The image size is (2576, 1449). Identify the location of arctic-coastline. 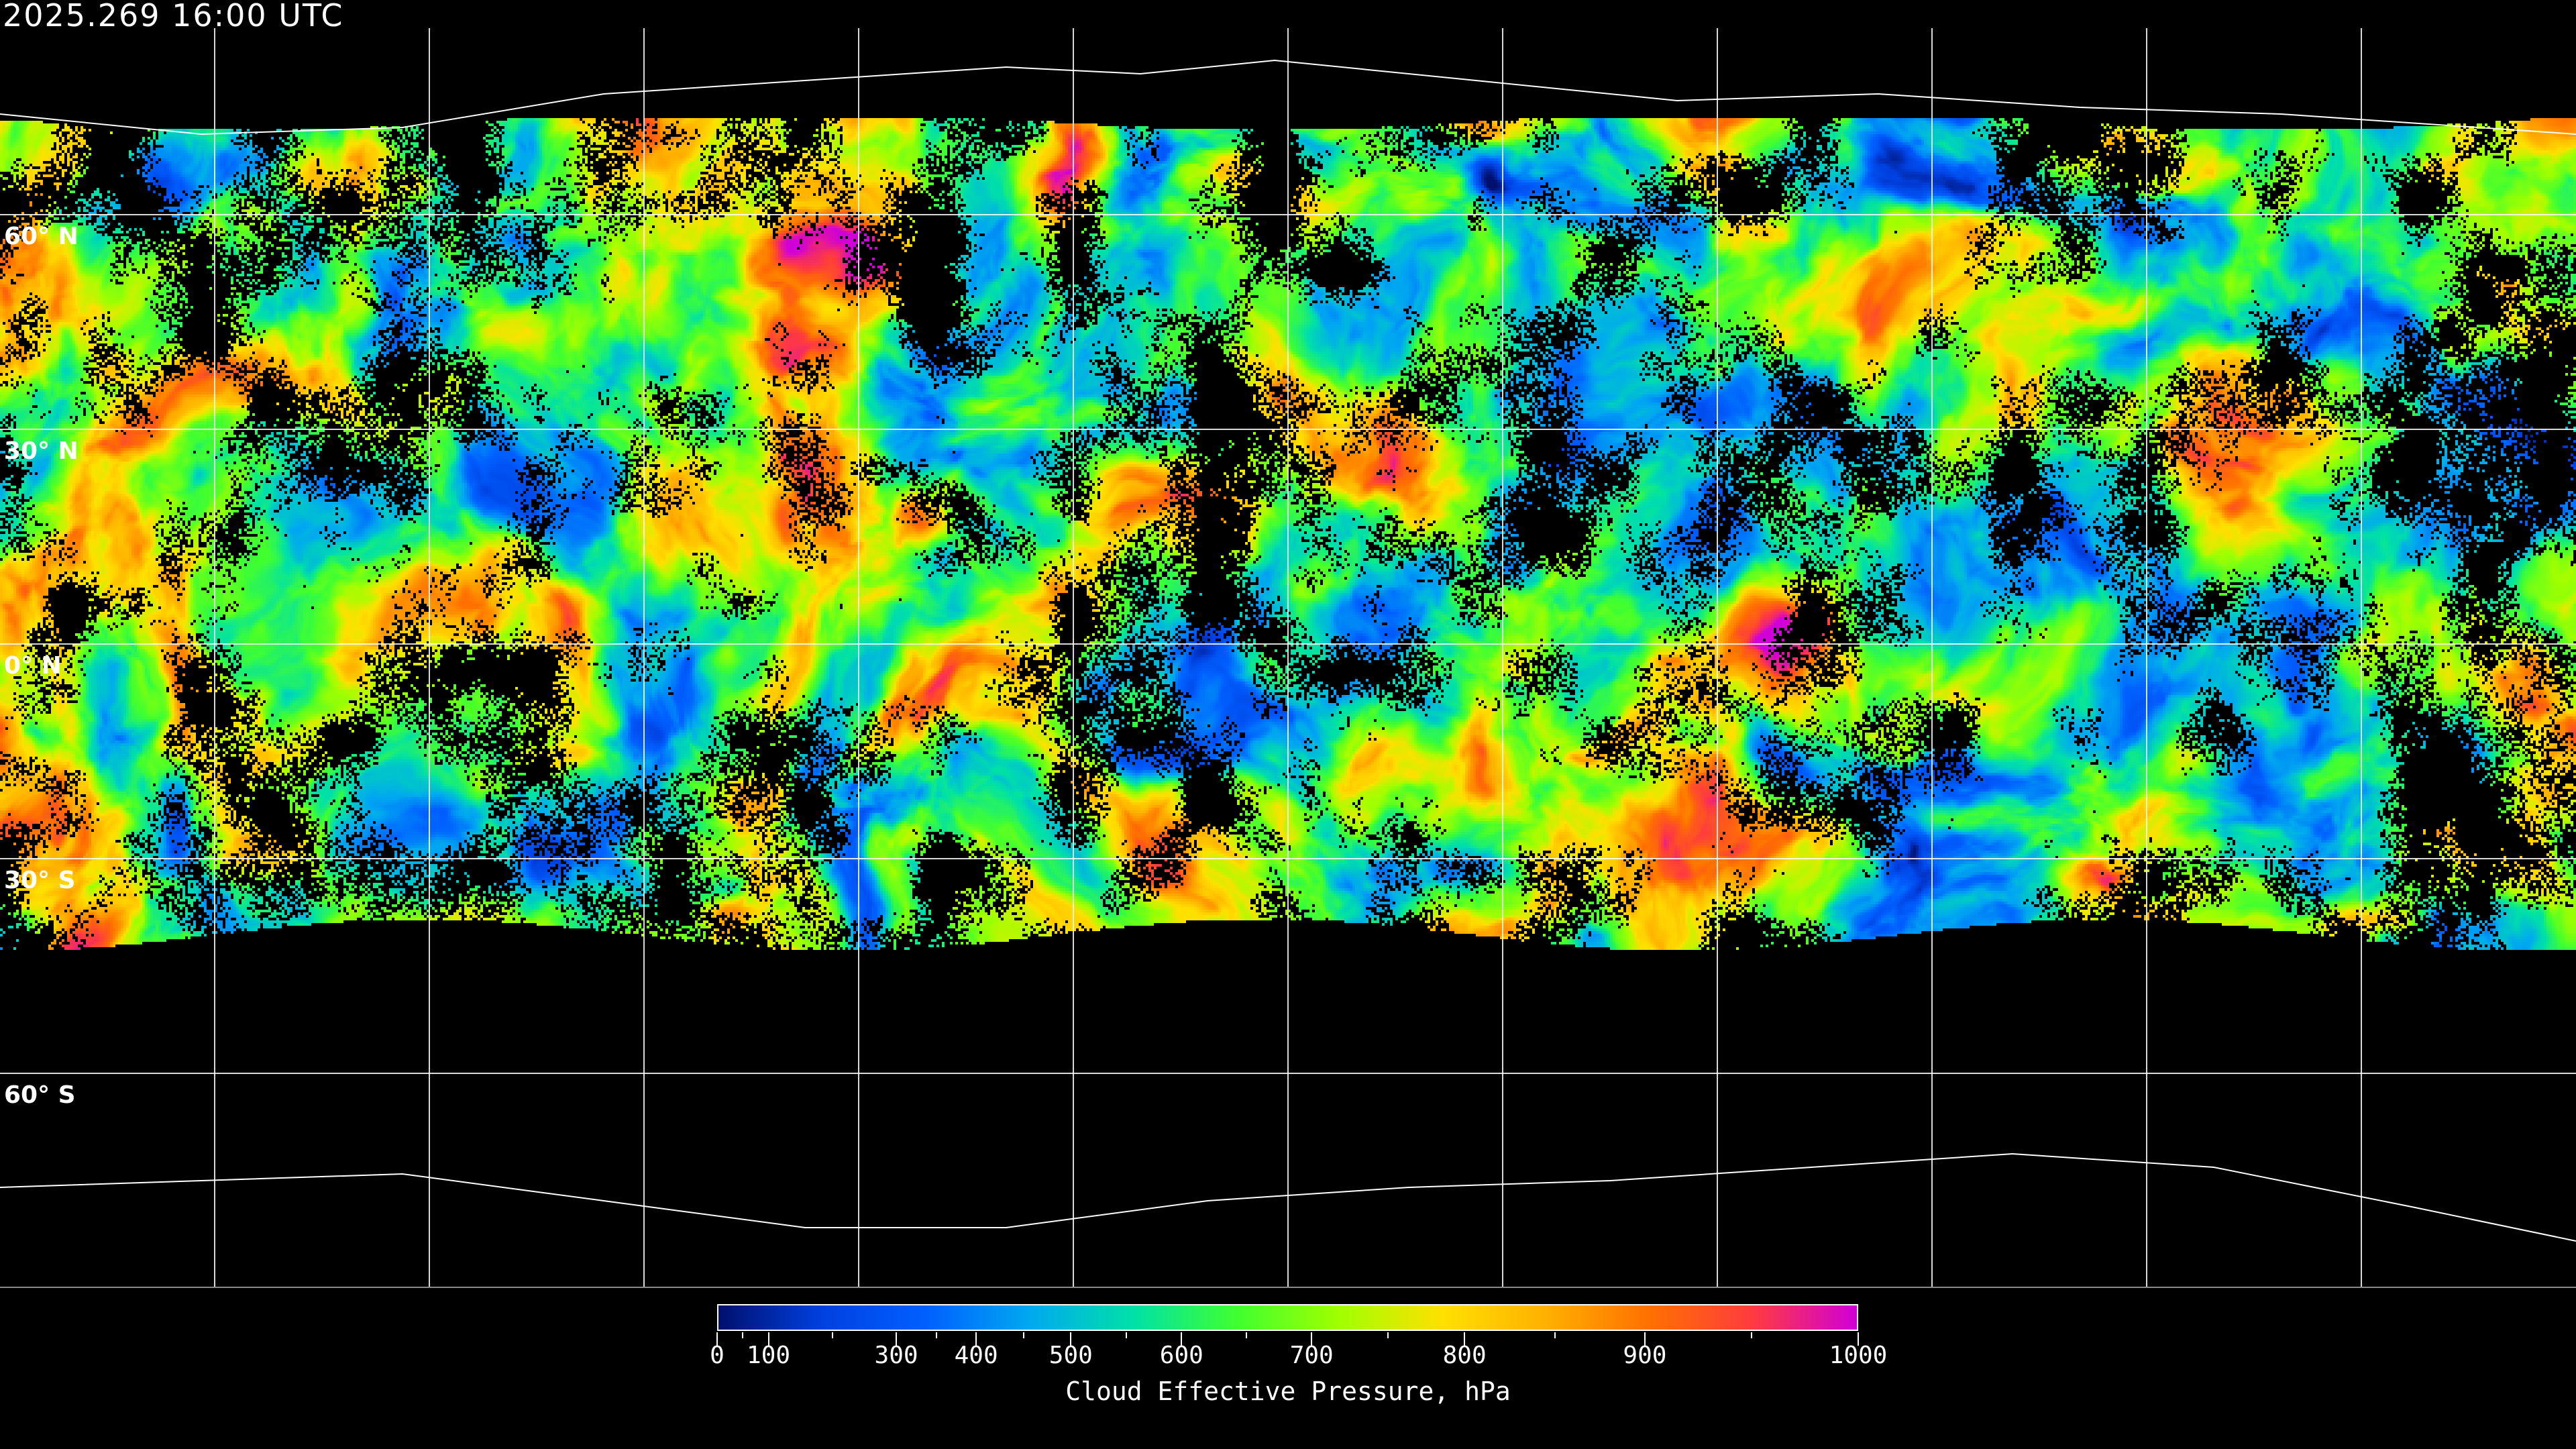
(1288, 97).